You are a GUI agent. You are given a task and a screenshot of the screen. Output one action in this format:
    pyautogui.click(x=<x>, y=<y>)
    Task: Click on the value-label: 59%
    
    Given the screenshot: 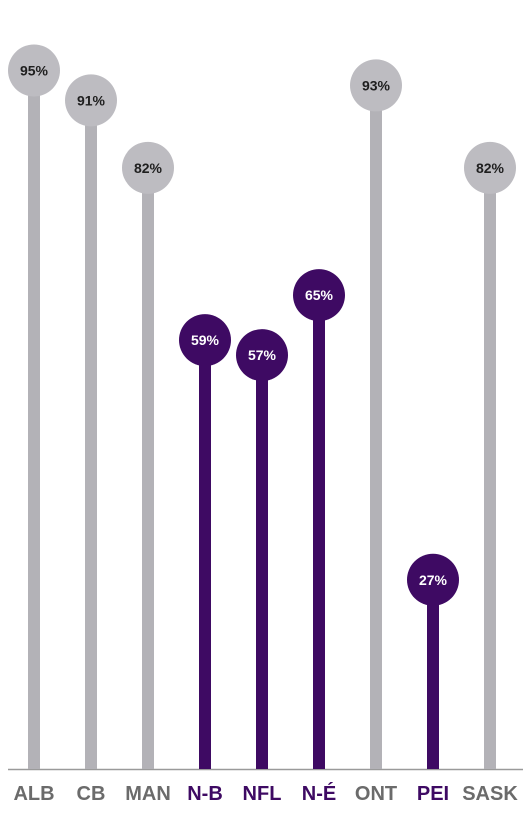 What is the action you would take?
    pyautogui.click(x=205, y=340)
    